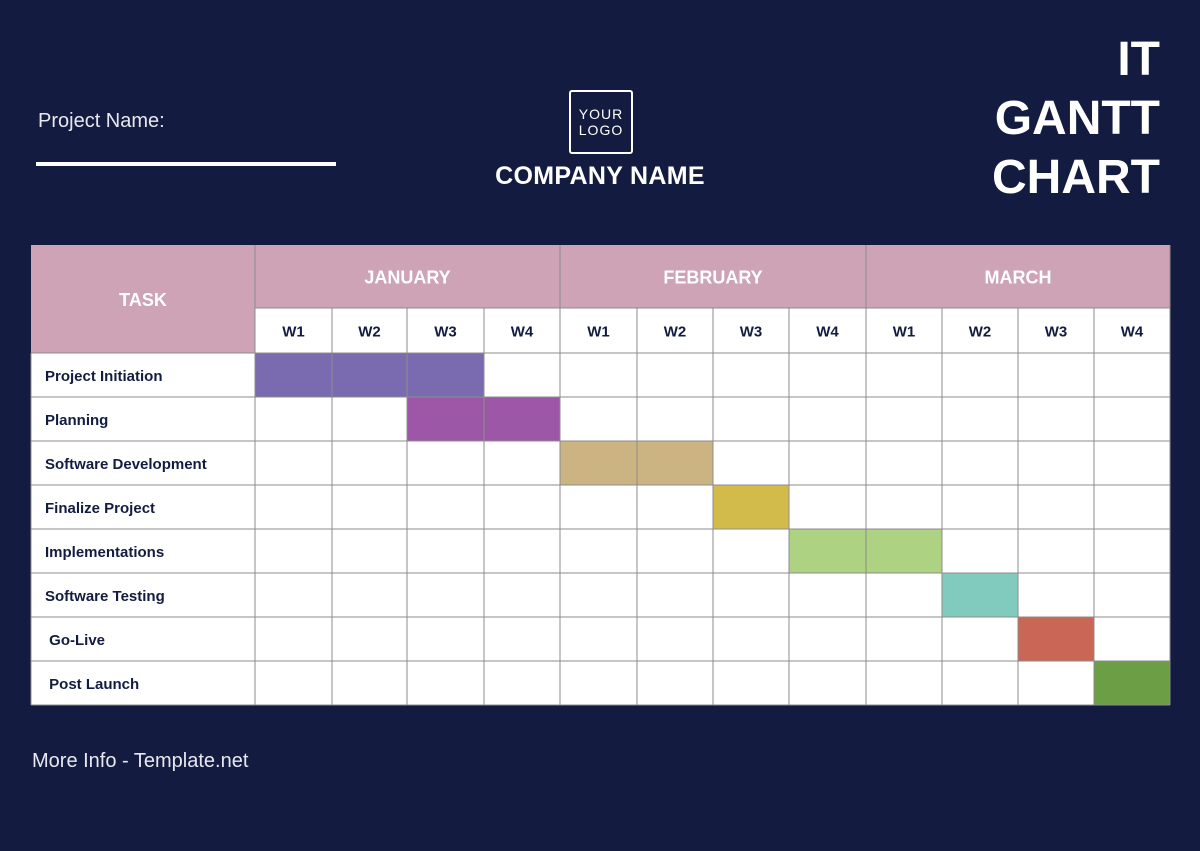 Image resolution: width=1200 pixels, height=851 pixels. Describe the element at coordinates (904, 332) in the screenshot. I see `week-label-9: W1` at that location.